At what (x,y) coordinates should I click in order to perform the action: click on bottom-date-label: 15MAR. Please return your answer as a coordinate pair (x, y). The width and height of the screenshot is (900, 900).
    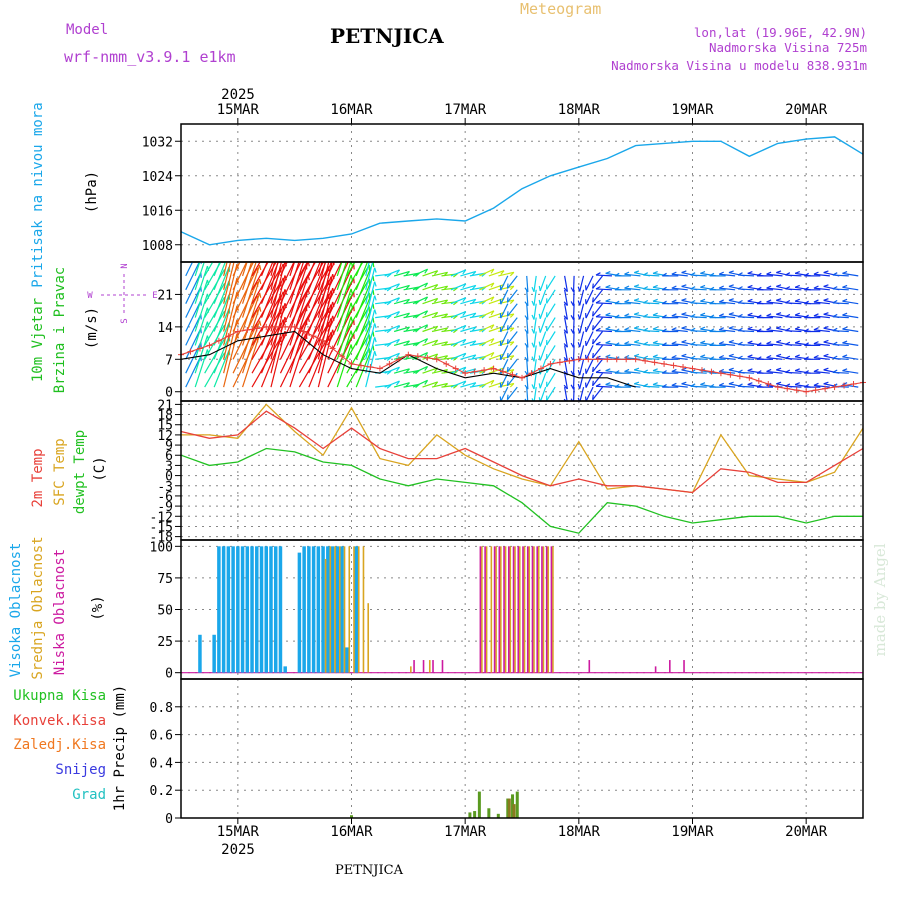
    Looking at the image, I should click on (238, 832).